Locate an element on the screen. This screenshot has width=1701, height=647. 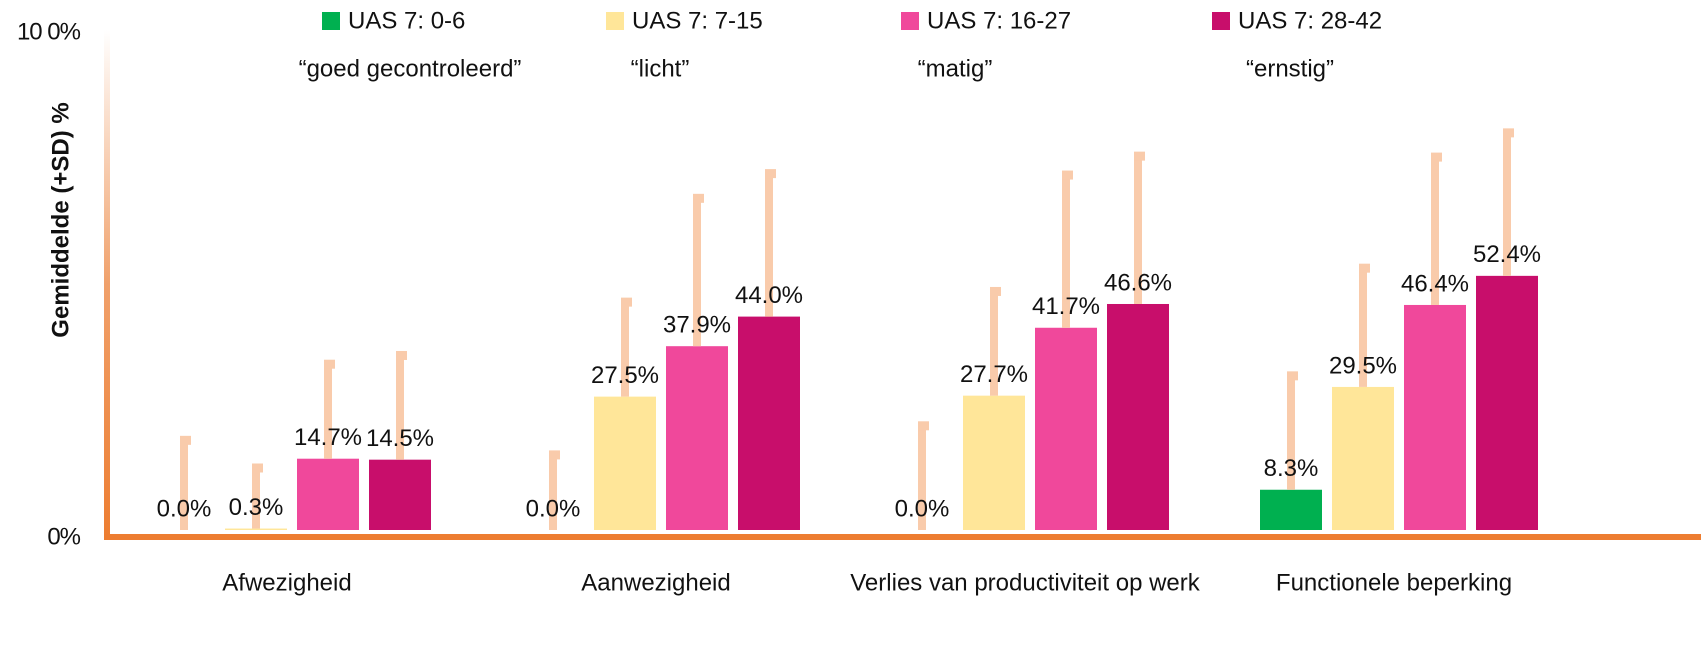
value-label: 29.5% is located at coordinates (1363, 365).